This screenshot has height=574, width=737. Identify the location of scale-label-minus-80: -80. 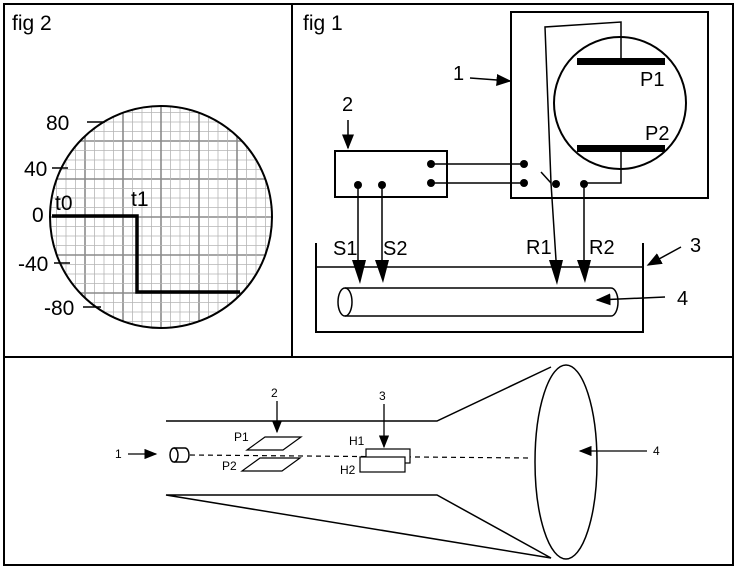
(59, 308).